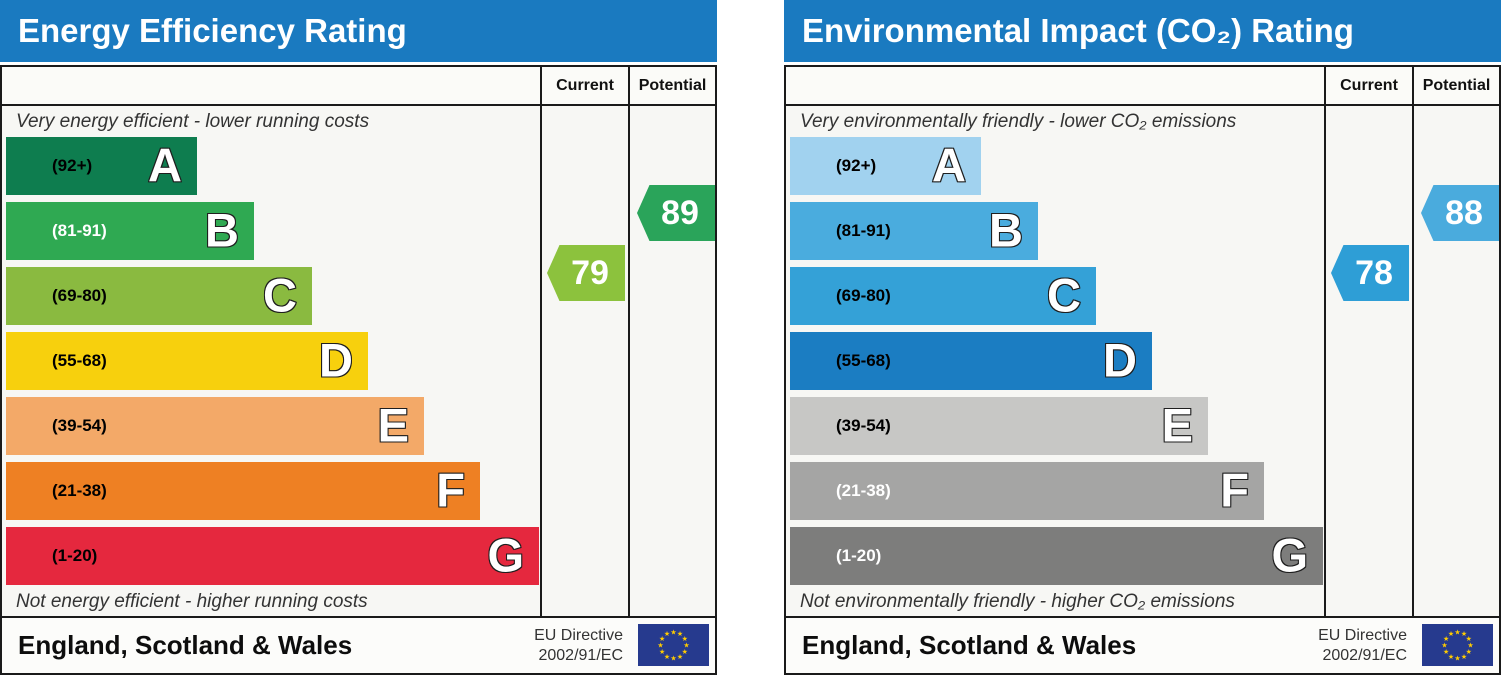 The height and width of the screenshot is (675, 1501). I want to click on current-value: 78, so click(1374, 272).